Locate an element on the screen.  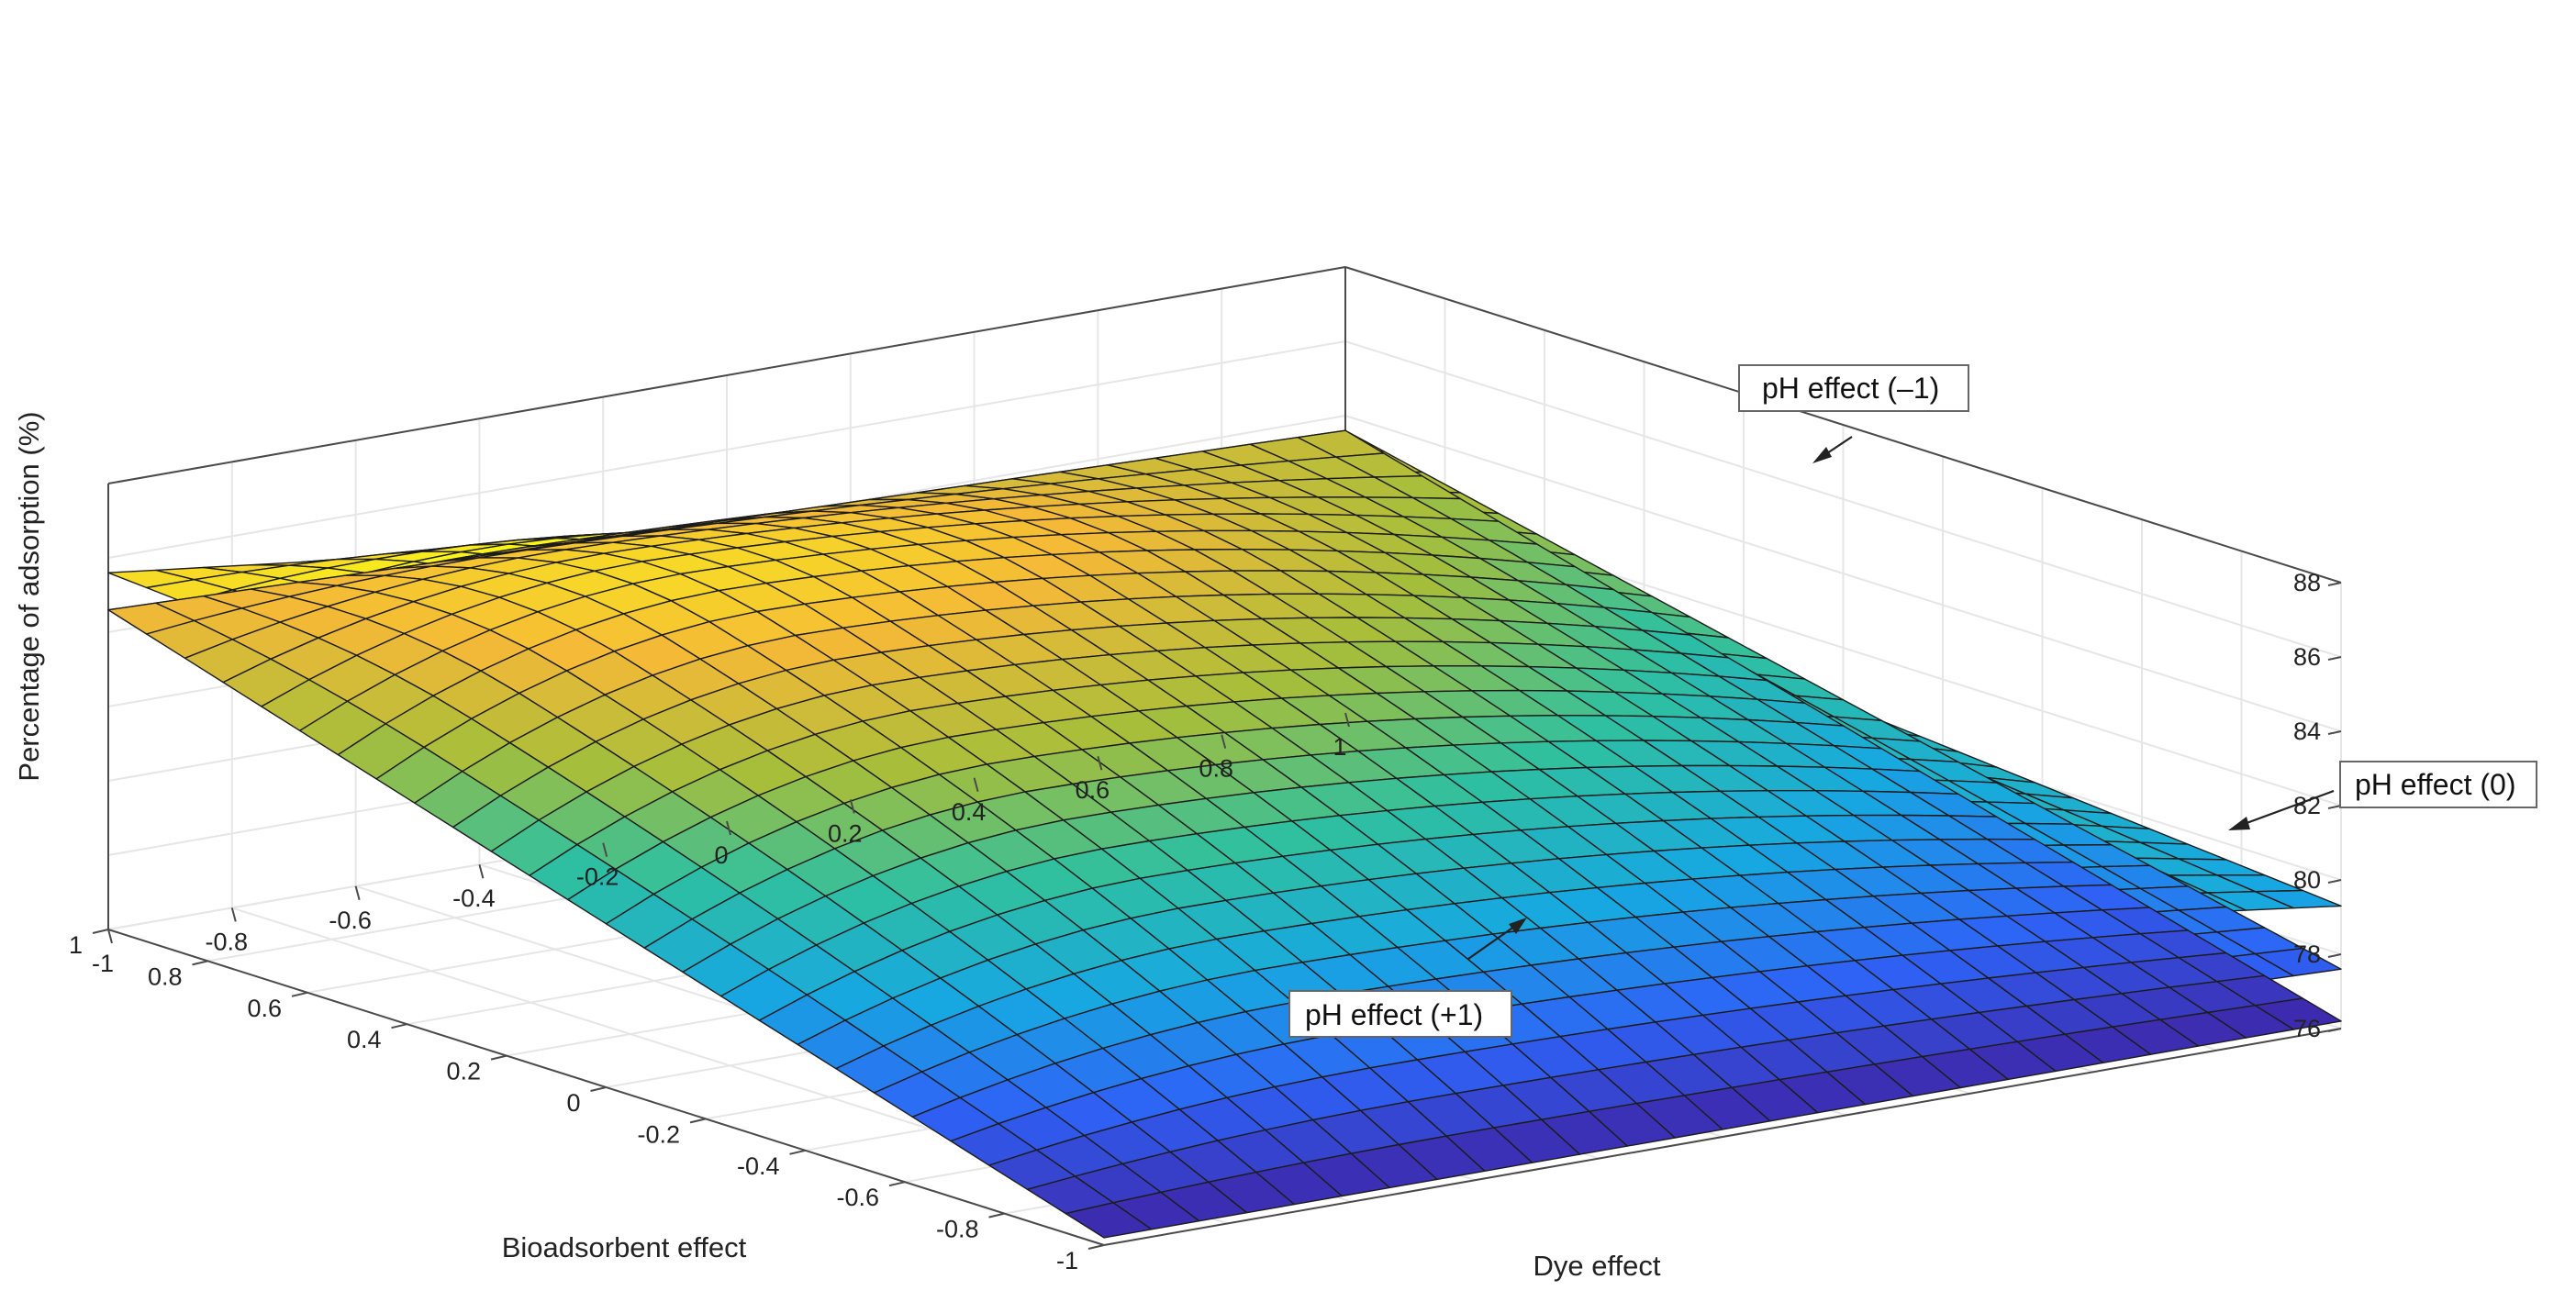
x-tick-label: 0.6 is located at coordinates (264, 1008).